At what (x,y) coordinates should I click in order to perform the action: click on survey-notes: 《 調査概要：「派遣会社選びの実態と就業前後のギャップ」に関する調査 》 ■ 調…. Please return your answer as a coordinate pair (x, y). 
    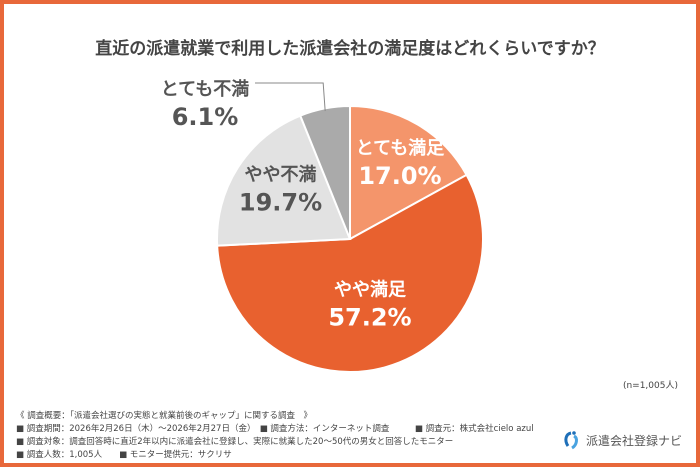
    Looking at the image, I should click on (275, 436).